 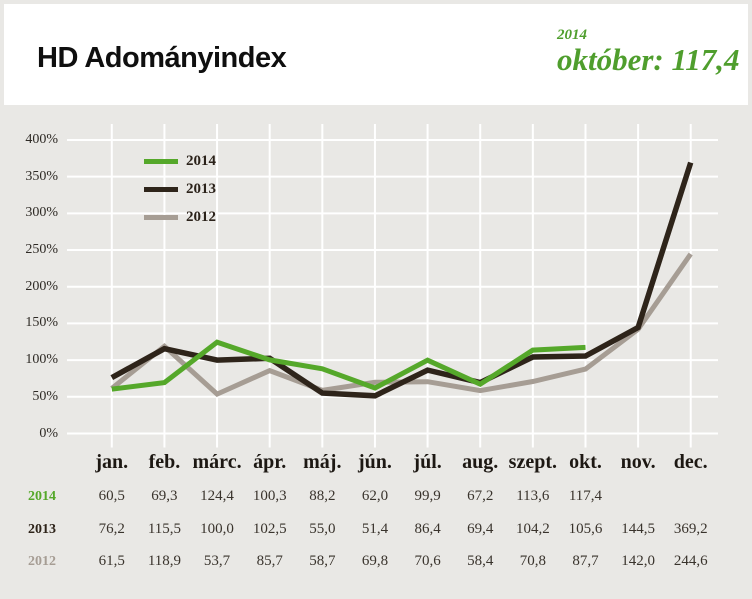 What do you see at coordinates (41, 139) in the screenshot?
I see `y-axis-tick-label: 400%` at bounding box center [41, 139].